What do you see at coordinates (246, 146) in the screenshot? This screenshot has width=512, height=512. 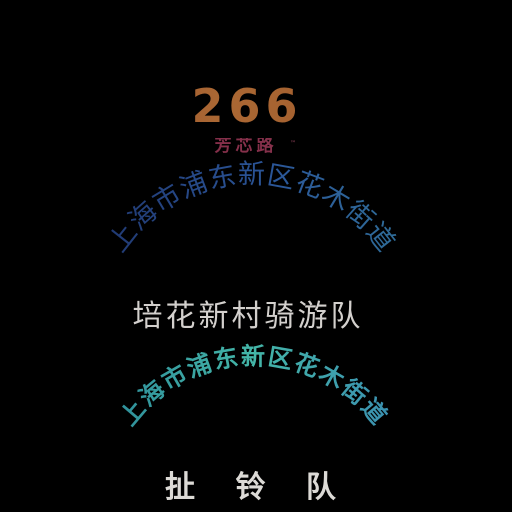 I see `logo-subtitle: 芳芯路` at bounding box center [246, 146].